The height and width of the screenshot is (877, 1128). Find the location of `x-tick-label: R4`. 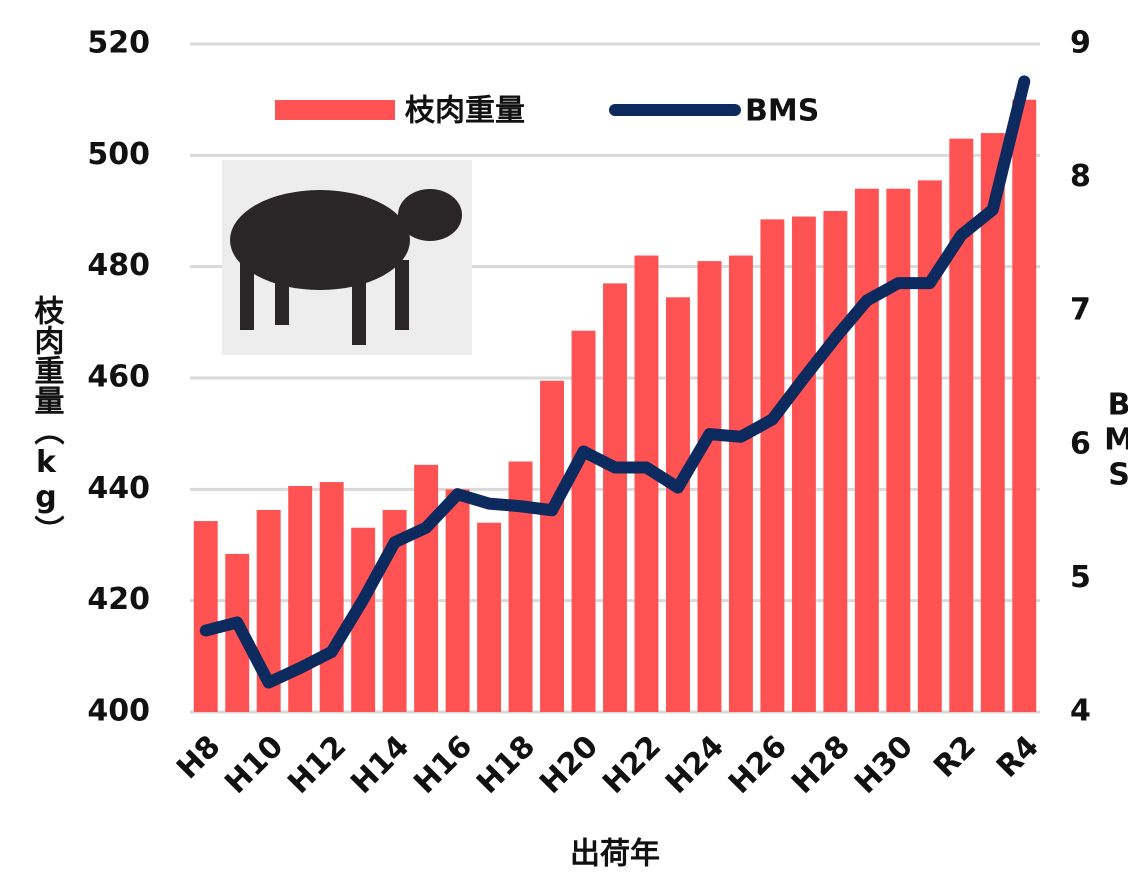

x-tick-label: R4 is located at coordinates (1018, 757).